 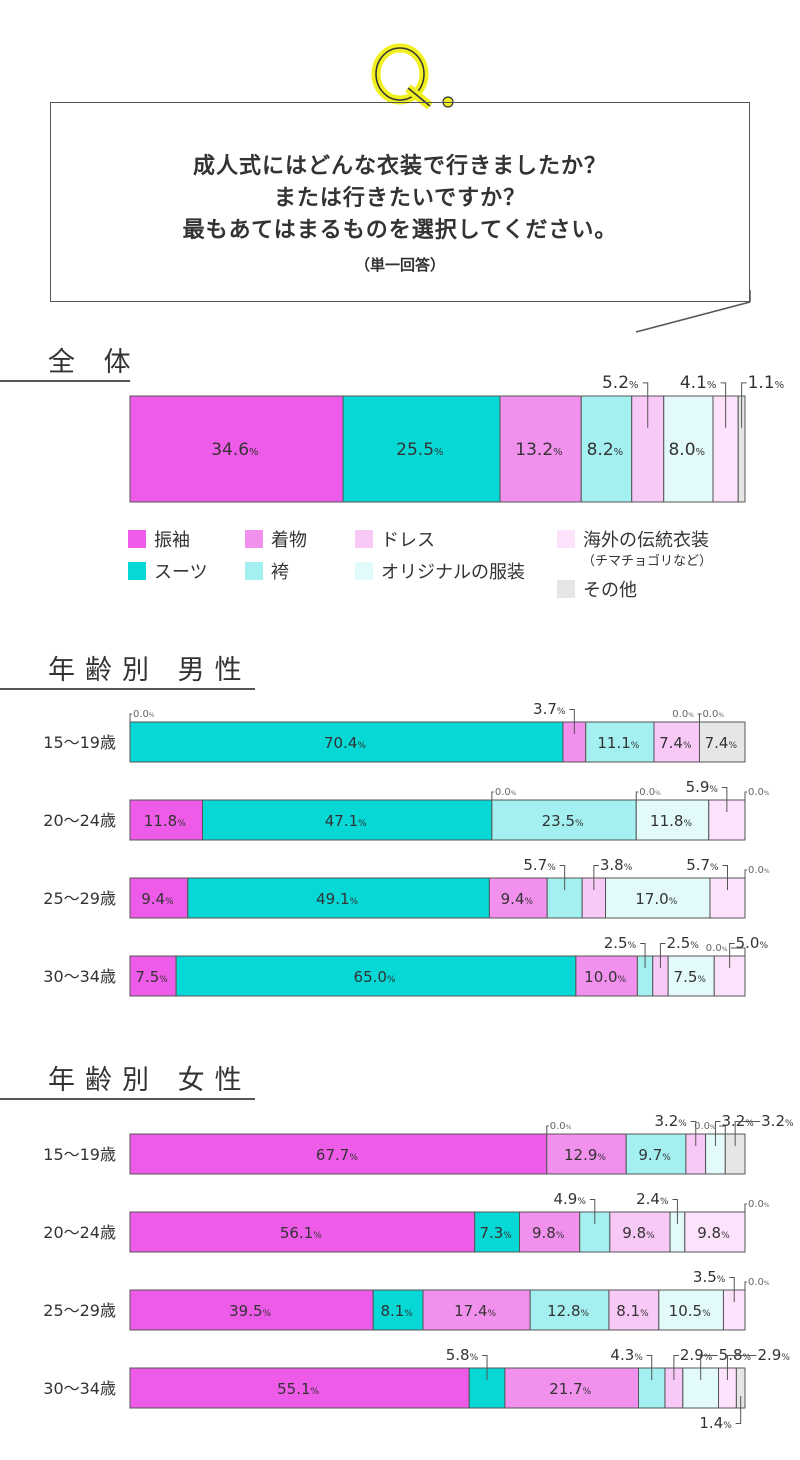 I want to click on question-box, so click(x=400, y=202).